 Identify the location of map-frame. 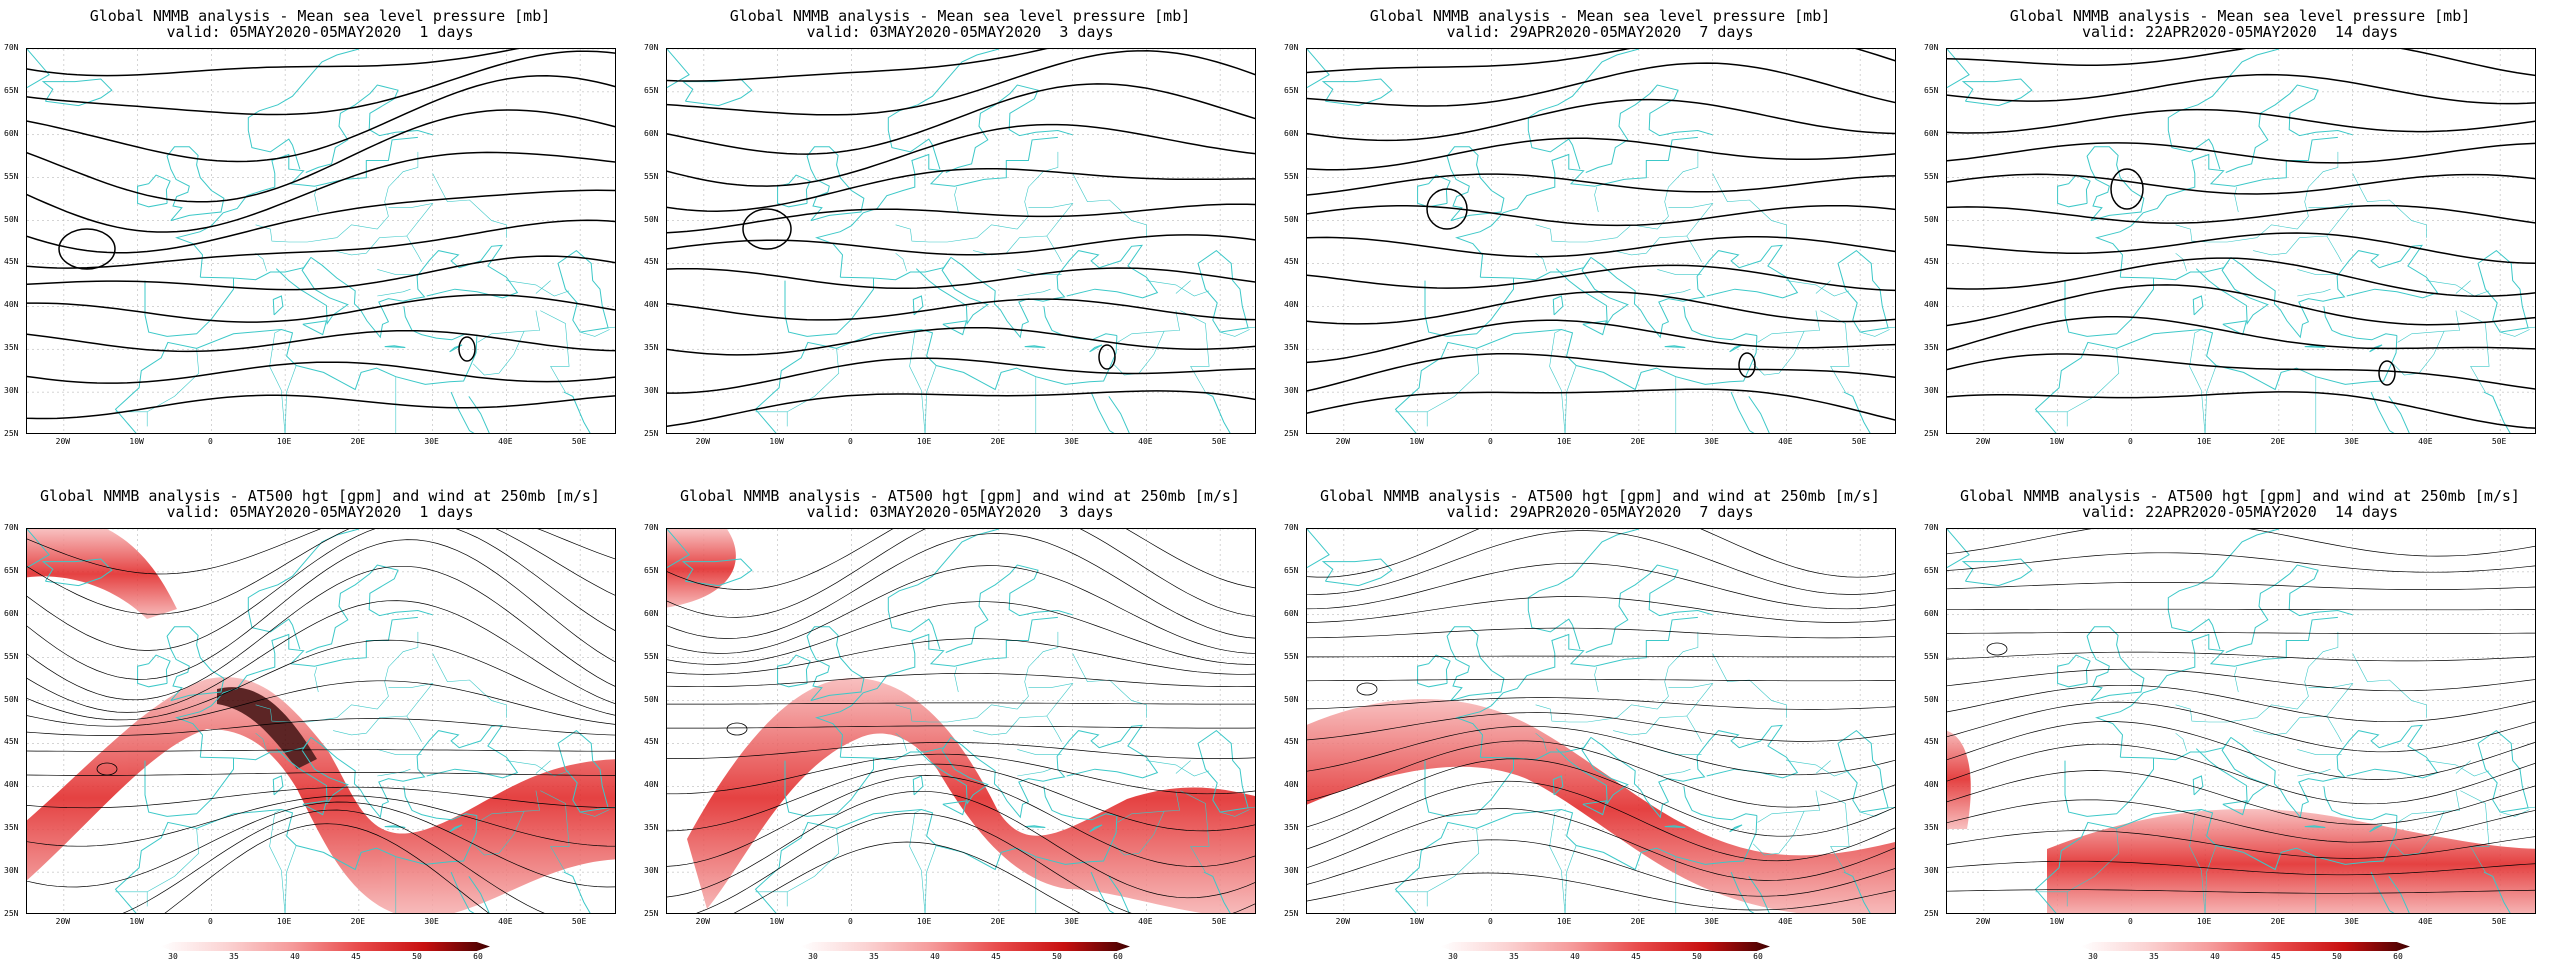
(321, 721).